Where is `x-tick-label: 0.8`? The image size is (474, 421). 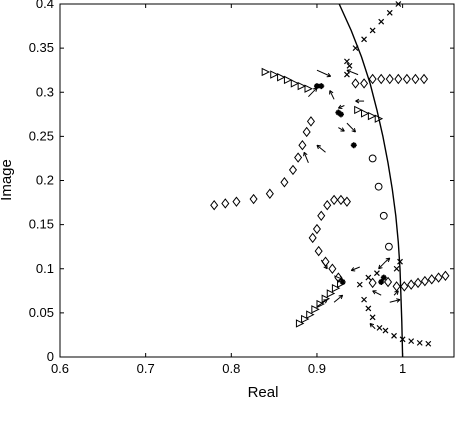 x-tick-label: 0.8 is located at coordinates (231, 368).